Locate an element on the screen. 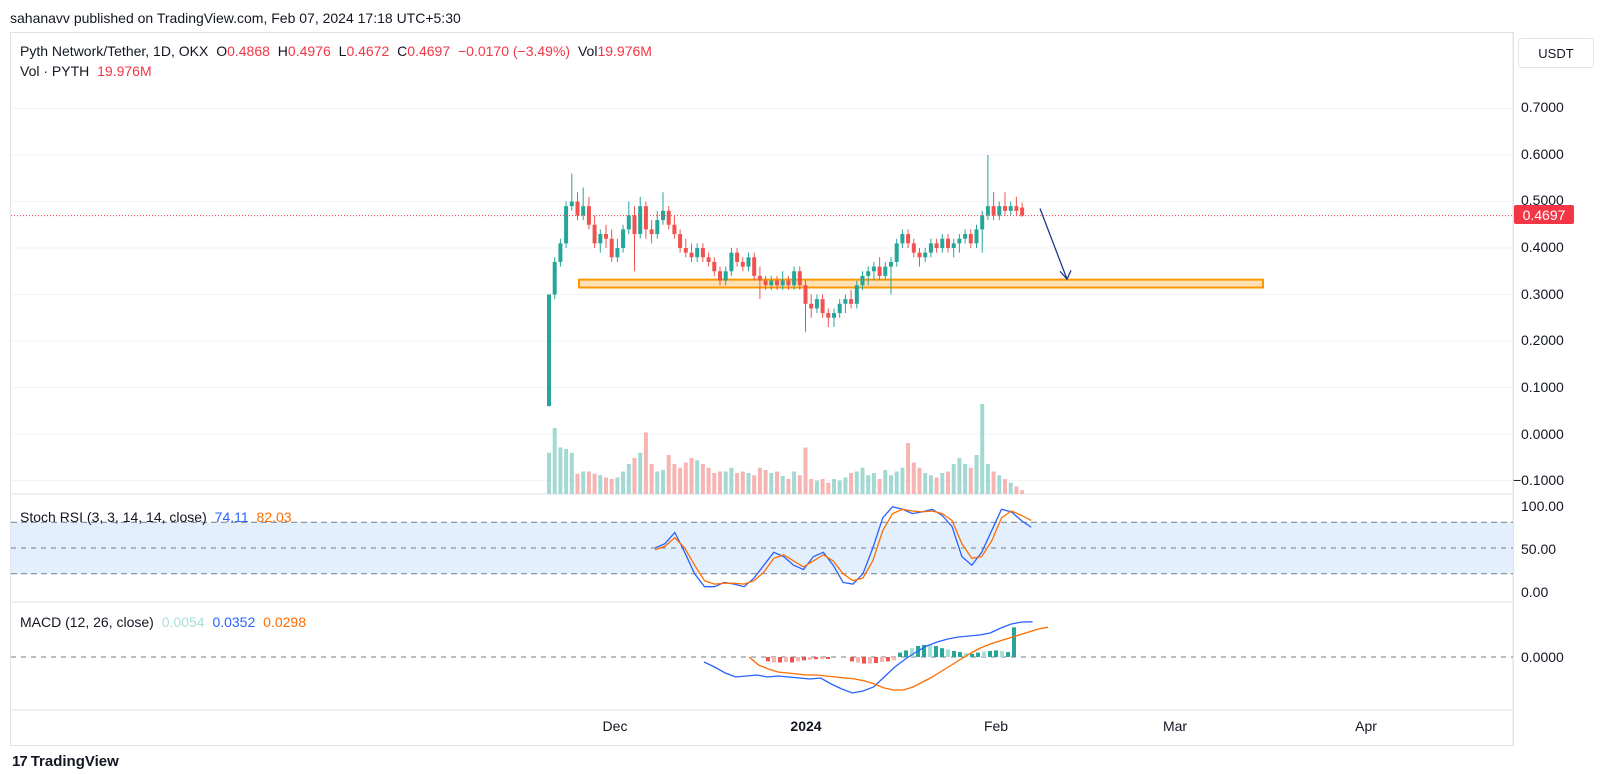 The width and height of the screenshot is (1600, 774). open-value: 0.4868 is located at coordinates (248, 51).